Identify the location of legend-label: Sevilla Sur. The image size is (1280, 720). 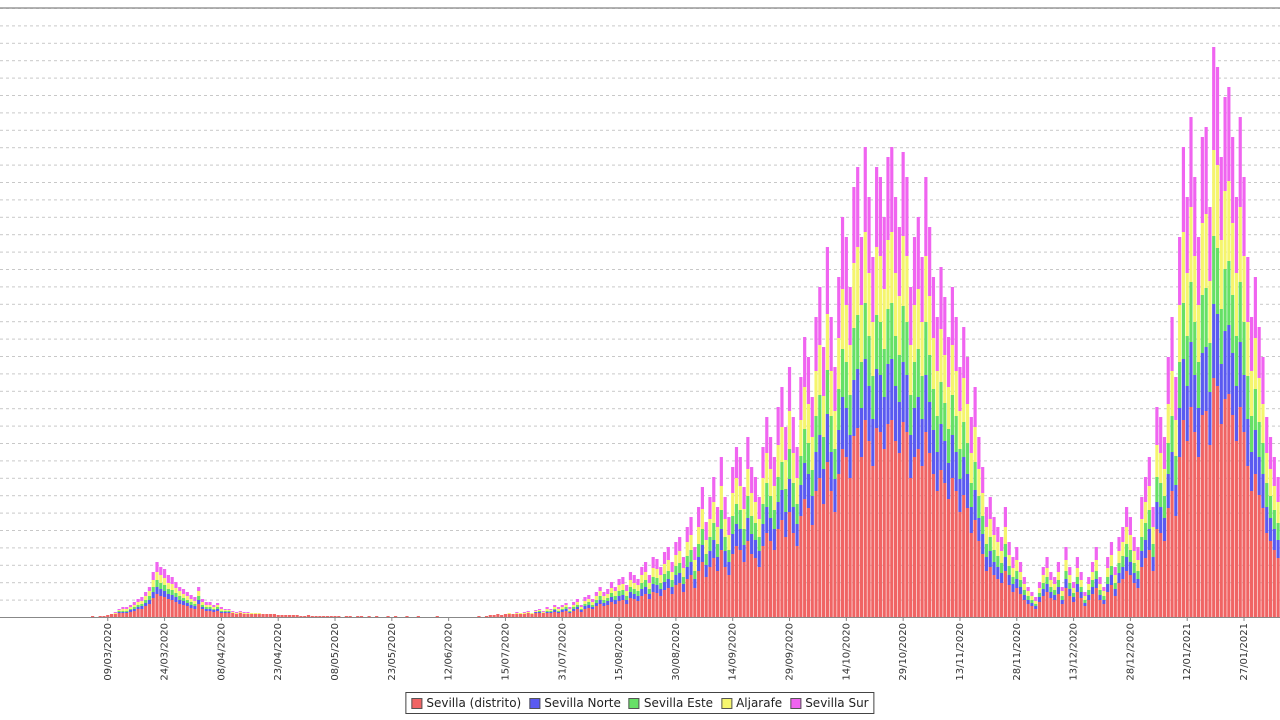
(837, 703).